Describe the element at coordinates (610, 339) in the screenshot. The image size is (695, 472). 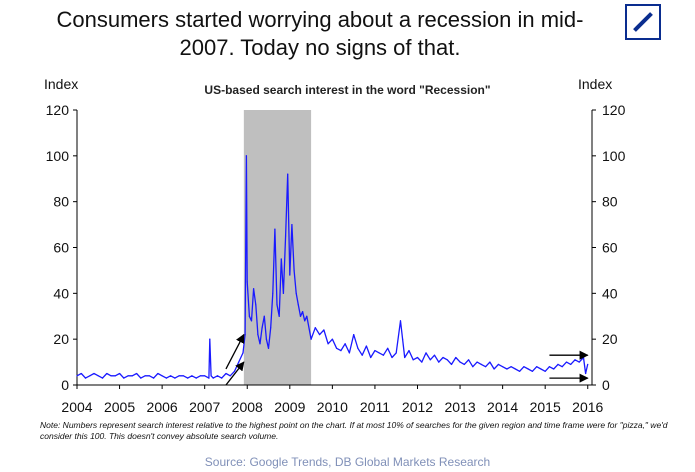
I see `y-tick-label-right: 20` at that location.